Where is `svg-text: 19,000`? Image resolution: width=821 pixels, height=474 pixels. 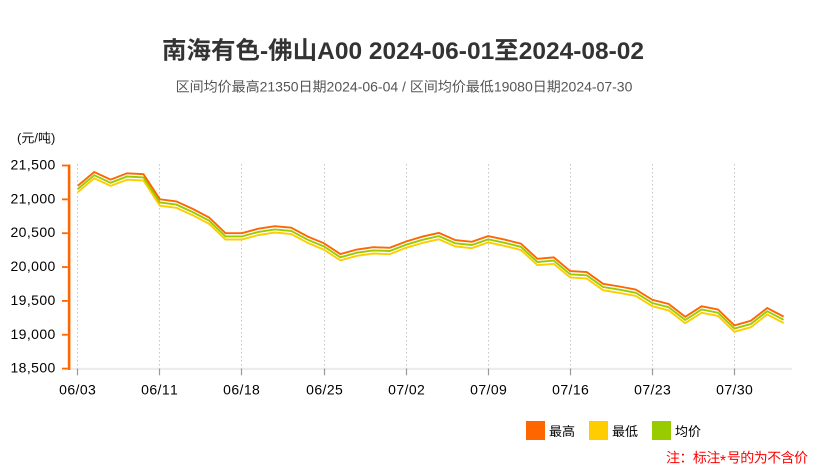 svg-text: 19,000 is located at coordinates (32, 334).